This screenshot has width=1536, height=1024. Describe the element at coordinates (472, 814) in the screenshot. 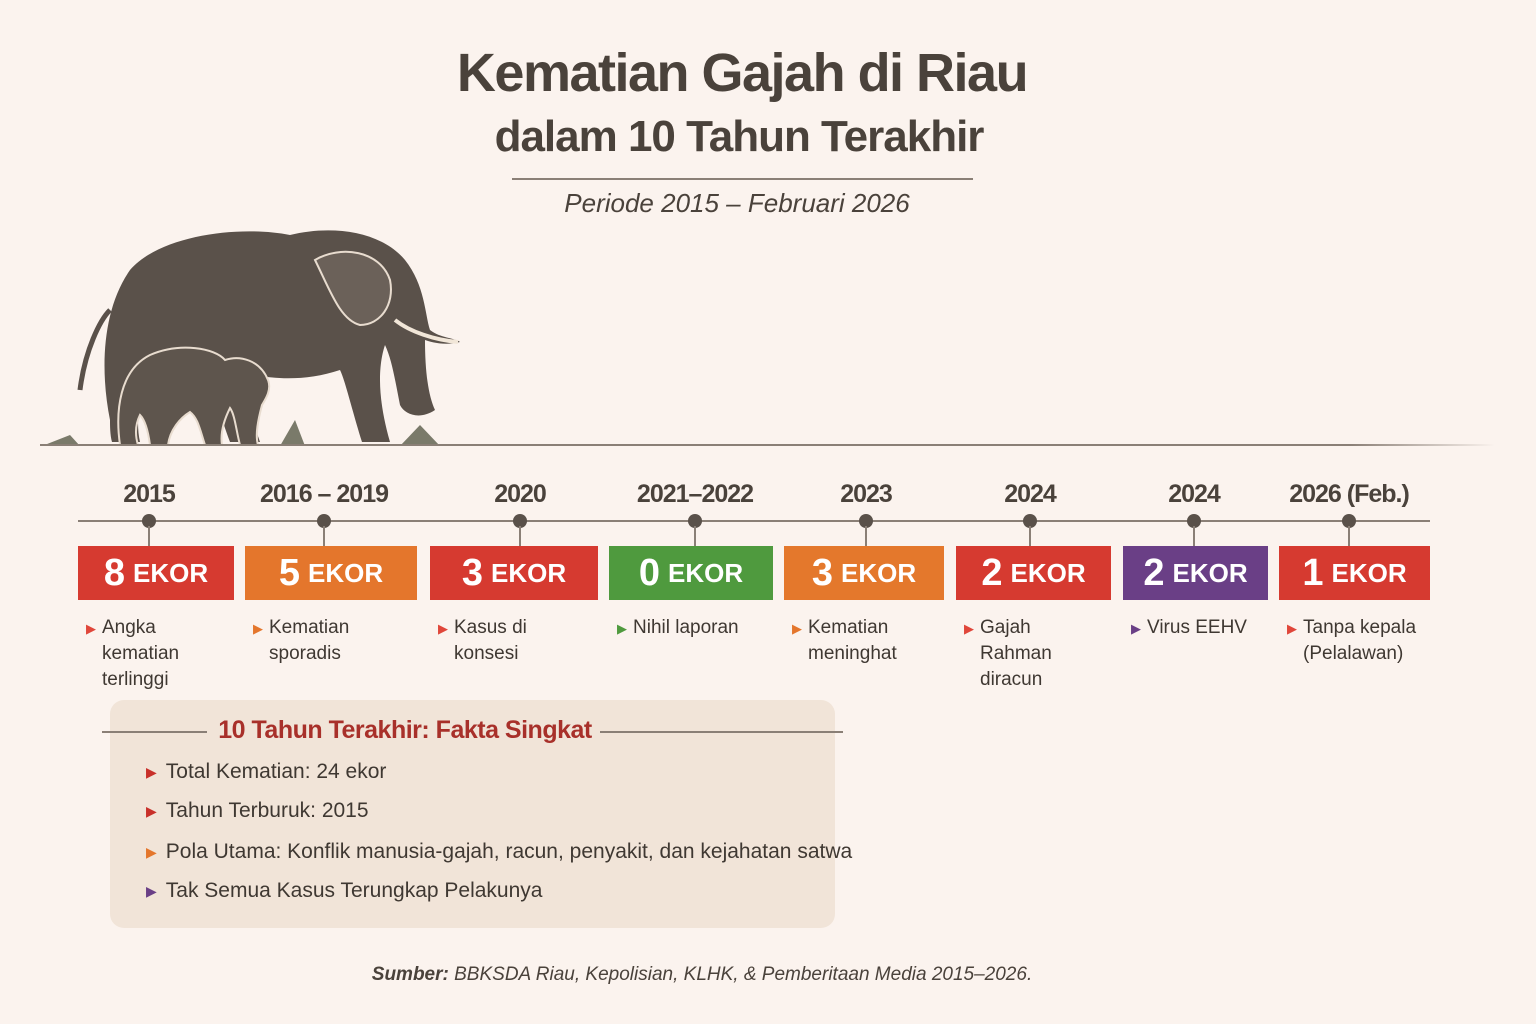

I see `facts-panel` at that location.